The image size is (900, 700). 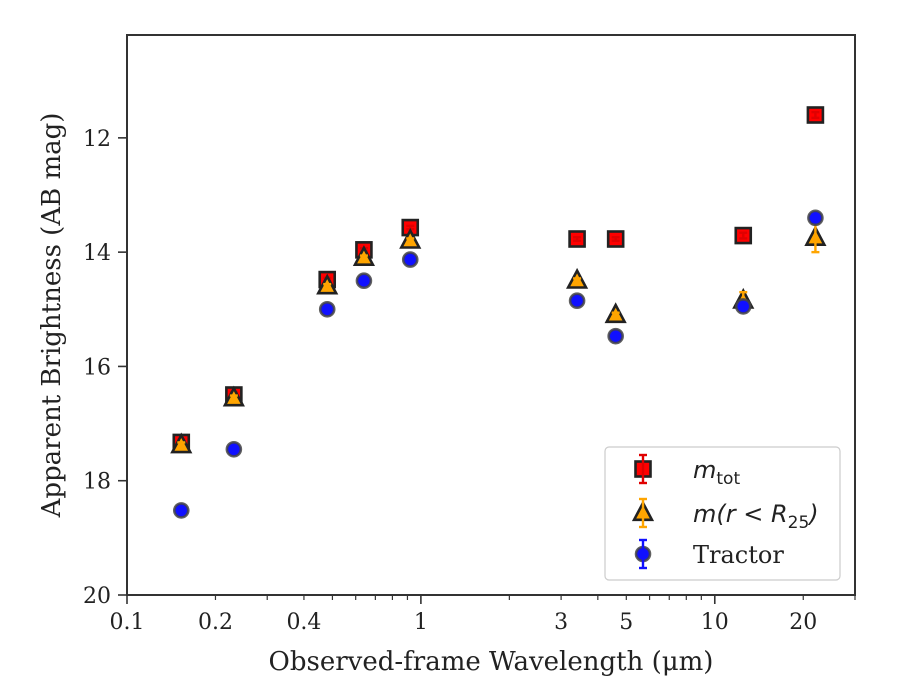 I want to click on y-tick-label: 16, so click(x=97, y=367).